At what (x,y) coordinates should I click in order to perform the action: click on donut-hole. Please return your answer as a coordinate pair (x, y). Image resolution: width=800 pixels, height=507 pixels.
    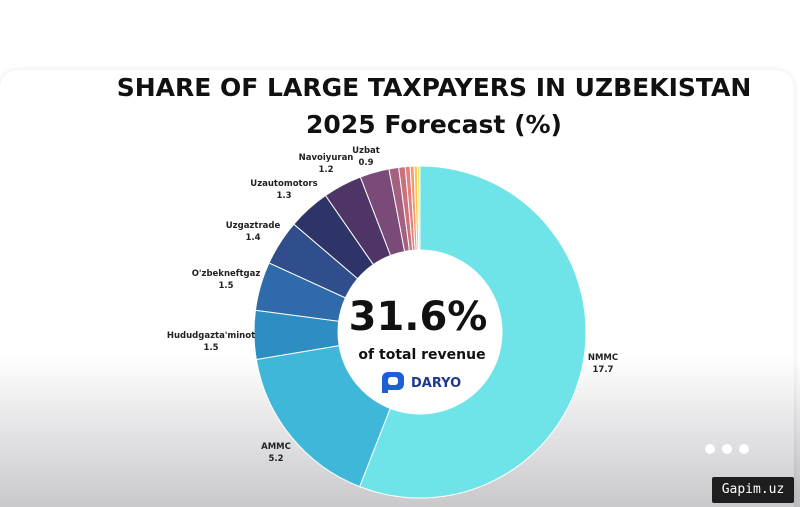
    Looking at the image, I should click on (420, 332).